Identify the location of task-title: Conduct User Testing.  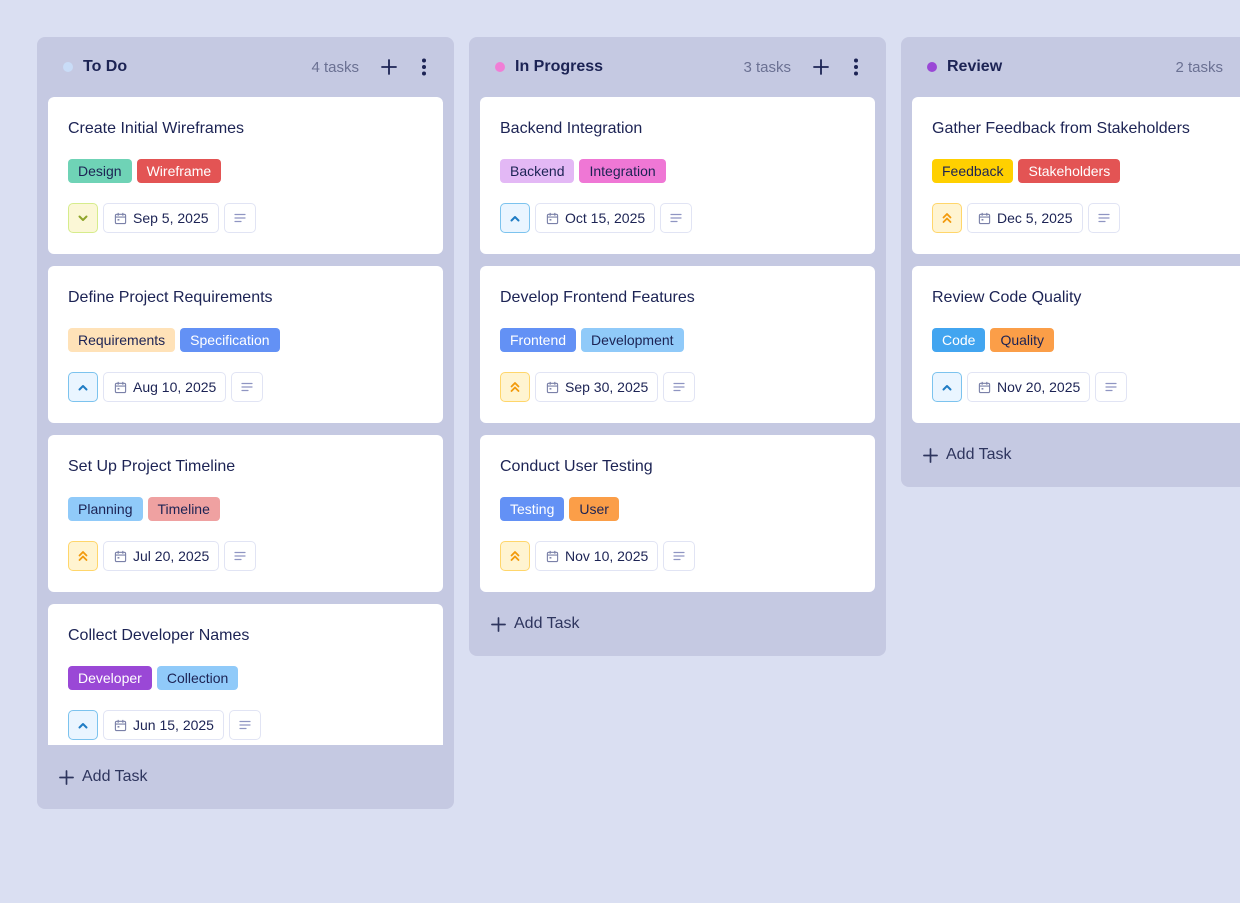
(576, 466).